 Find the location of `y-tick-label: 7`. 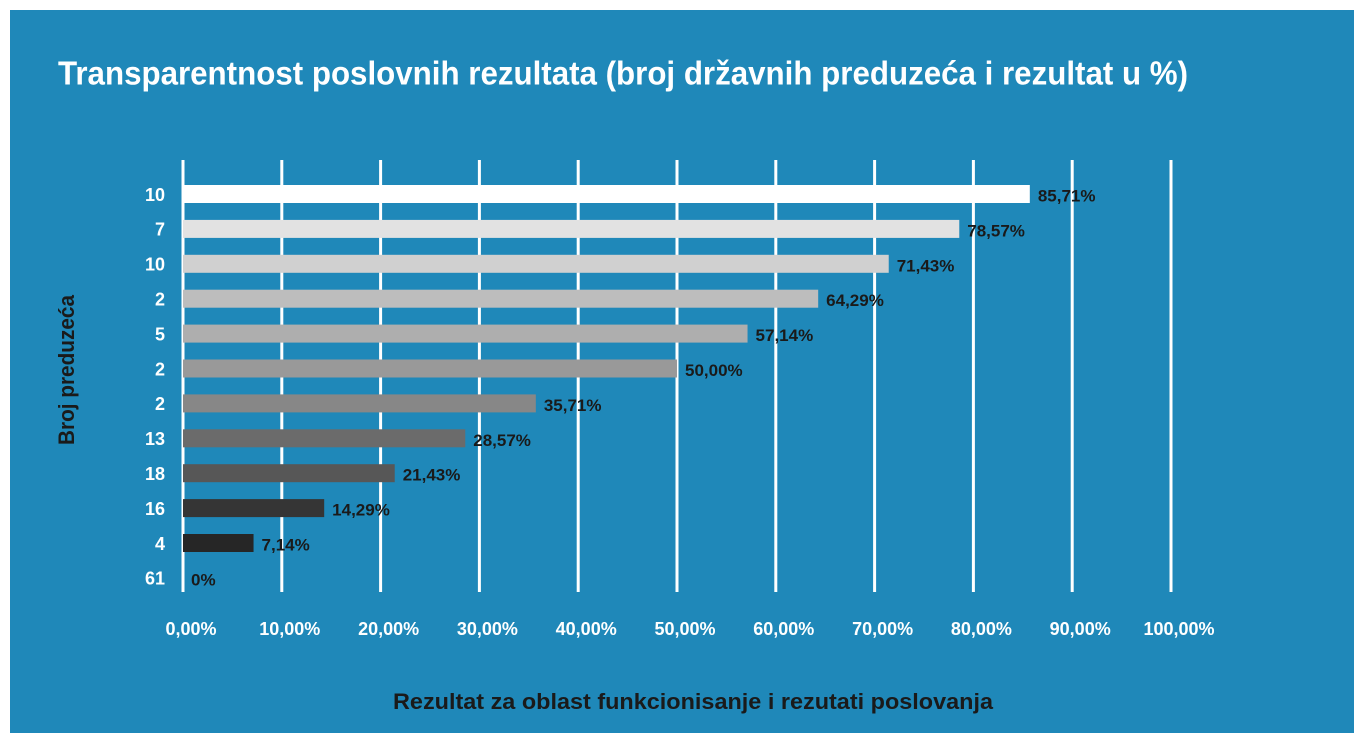

y-tick-label: 7 is located at coordinates (160, 230).